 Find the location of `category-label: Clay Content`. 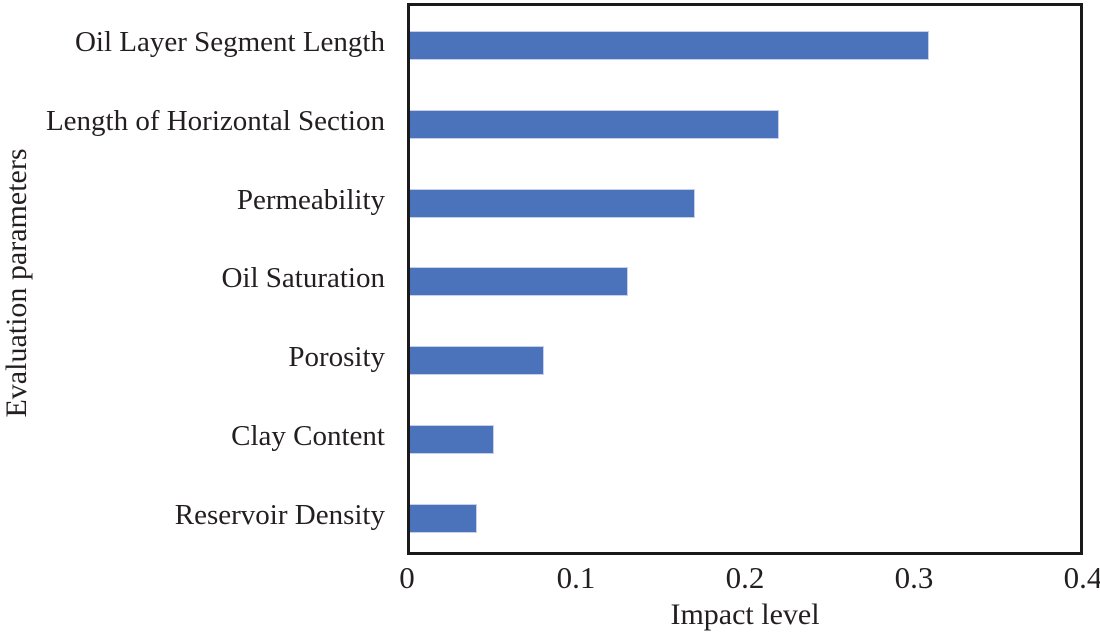

category-label: Clay Content is located at coordinates (308, 436).